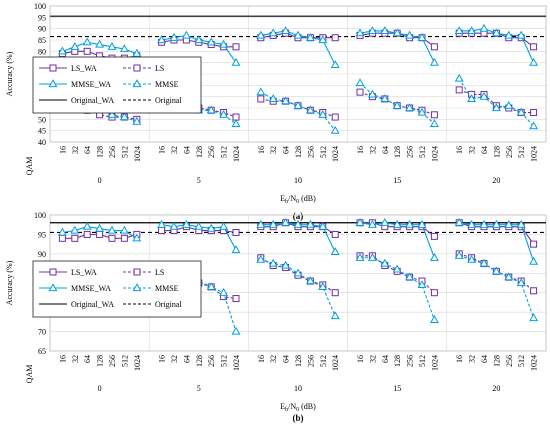  Describe the element at coordinates (168, 304) in the screenshot. I see `legend-label-orig: Original` at that location.